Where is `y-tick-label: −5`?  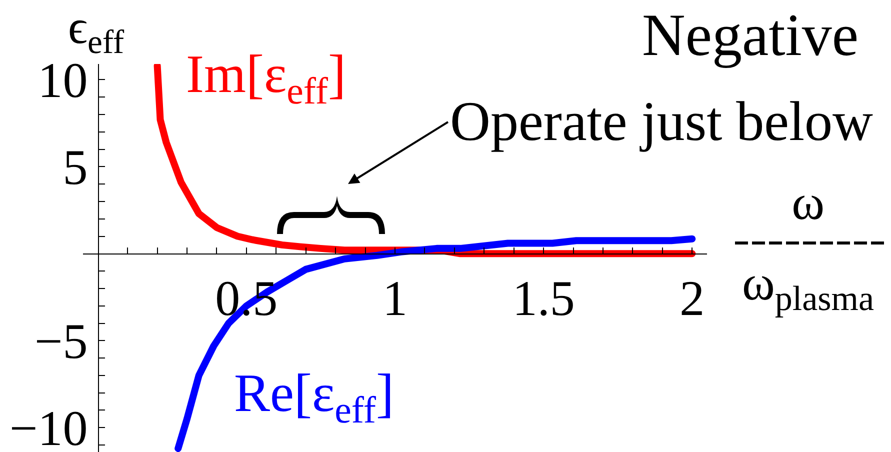 y-tick-label: −5 is located at coordinates (61, 341).